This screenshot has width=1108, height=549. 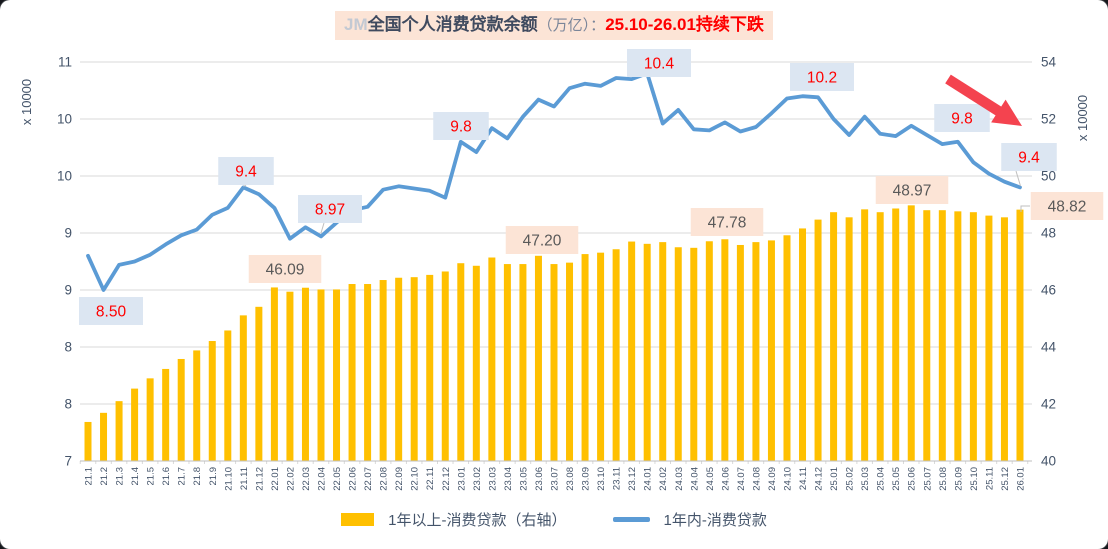 I want to click on arrow-shaft, so click(x=974, y=96).